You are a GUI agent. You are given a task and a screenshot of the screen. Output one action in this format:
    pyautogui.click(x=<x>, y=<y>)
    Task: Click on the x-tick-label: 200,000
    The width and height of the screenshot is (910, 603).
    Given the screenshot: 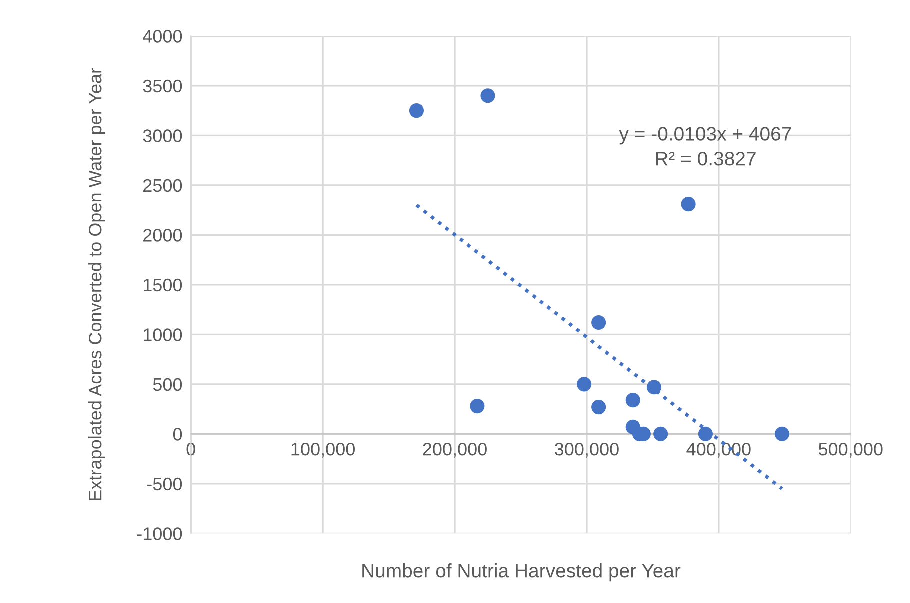 What is the action you would take?
    pyautogui.click(x=455, y=450)
    